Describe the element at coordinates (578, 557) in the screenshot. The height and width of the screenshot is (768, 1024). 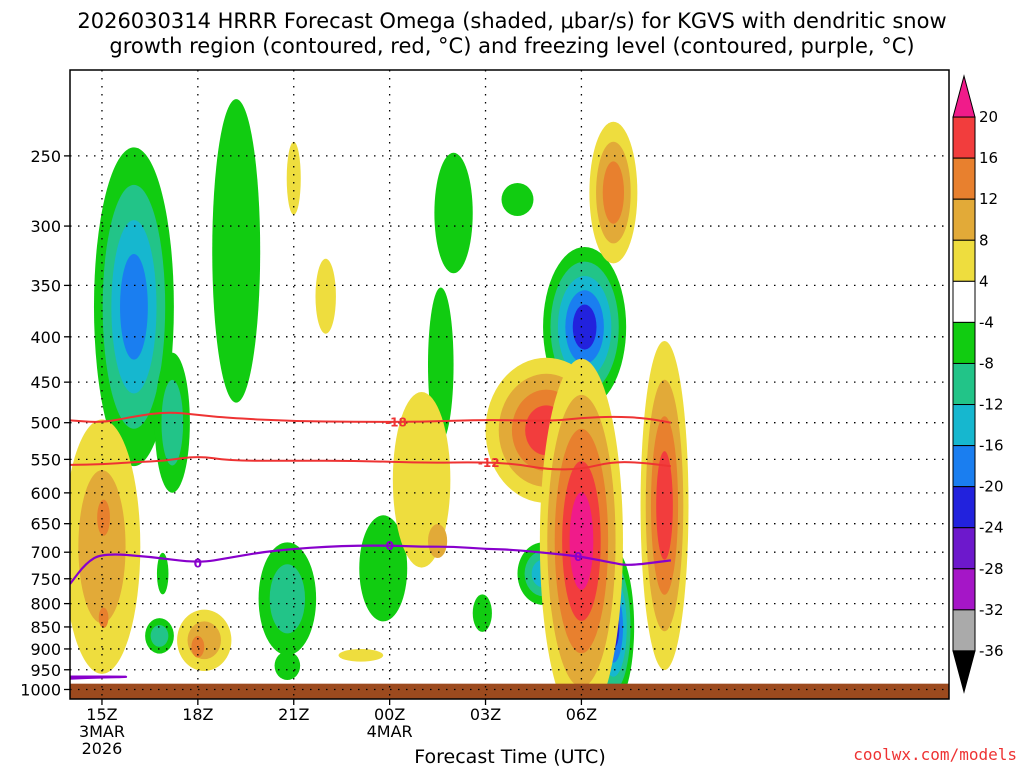
I see `freezing-level-label-2: 0` at that location.